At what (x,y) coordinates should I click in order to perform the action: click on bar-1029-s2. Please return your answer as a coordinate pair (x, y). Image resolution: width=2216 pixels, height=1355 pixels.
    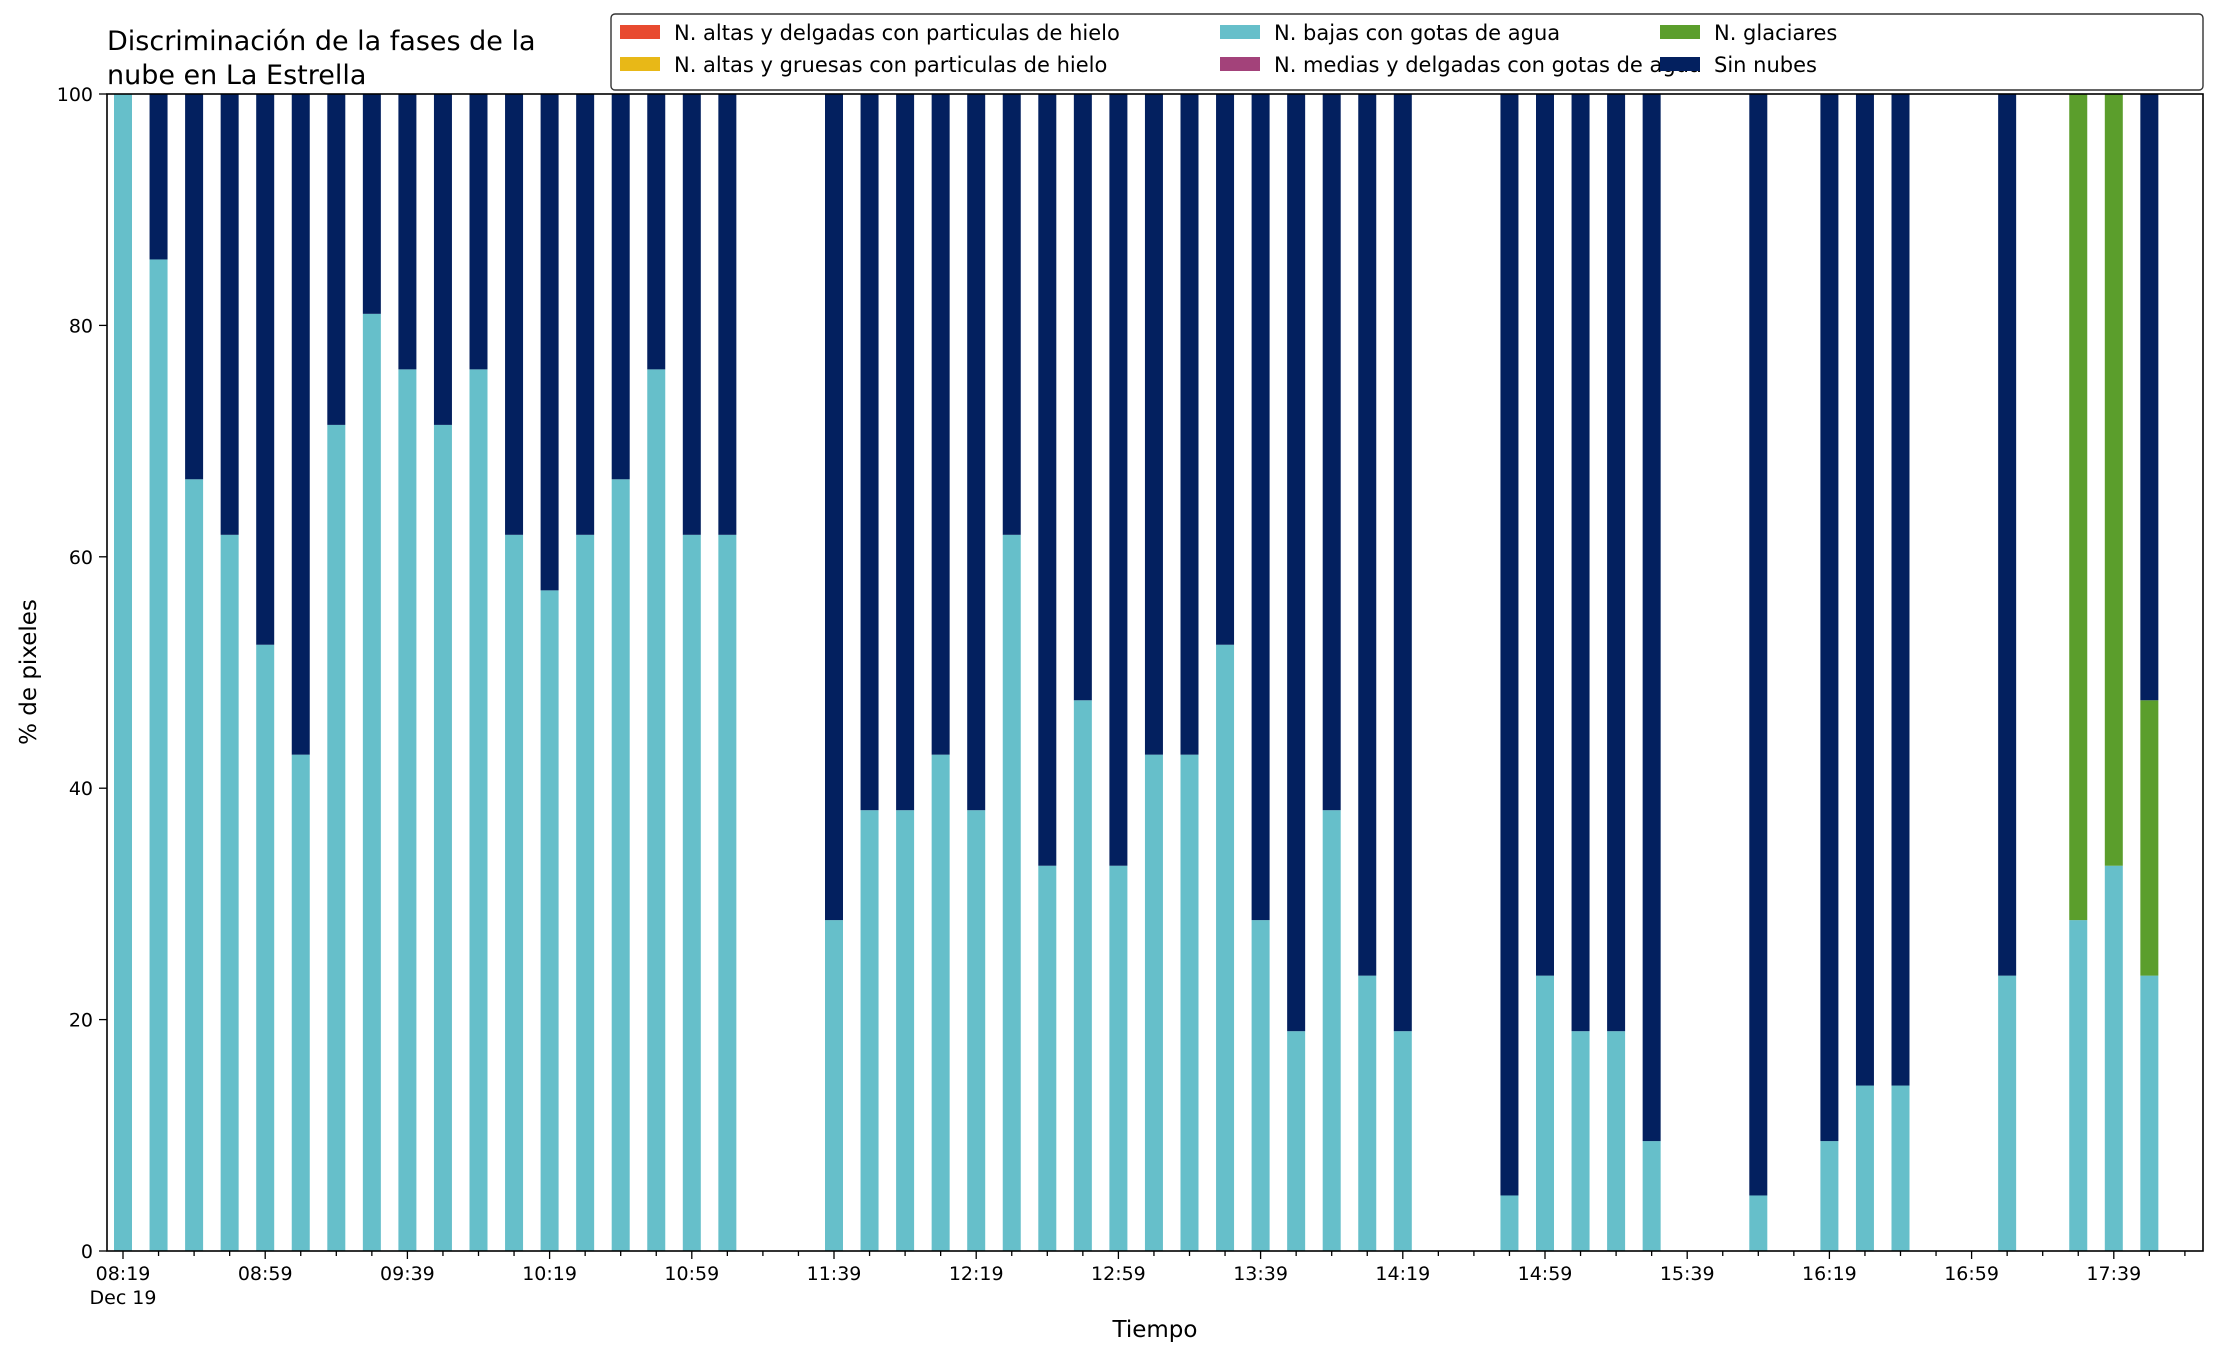
    Looking at the image, I should click on (585, 892).